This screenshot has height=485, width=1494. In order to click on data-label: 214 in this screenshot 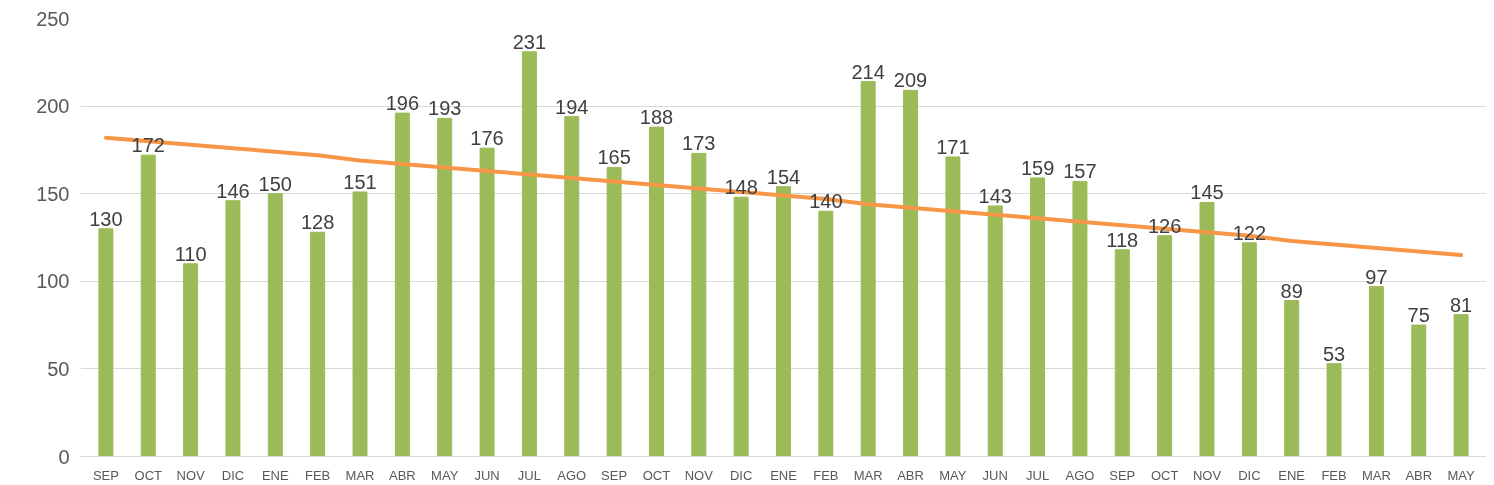, I will do `click(868, 71)`.